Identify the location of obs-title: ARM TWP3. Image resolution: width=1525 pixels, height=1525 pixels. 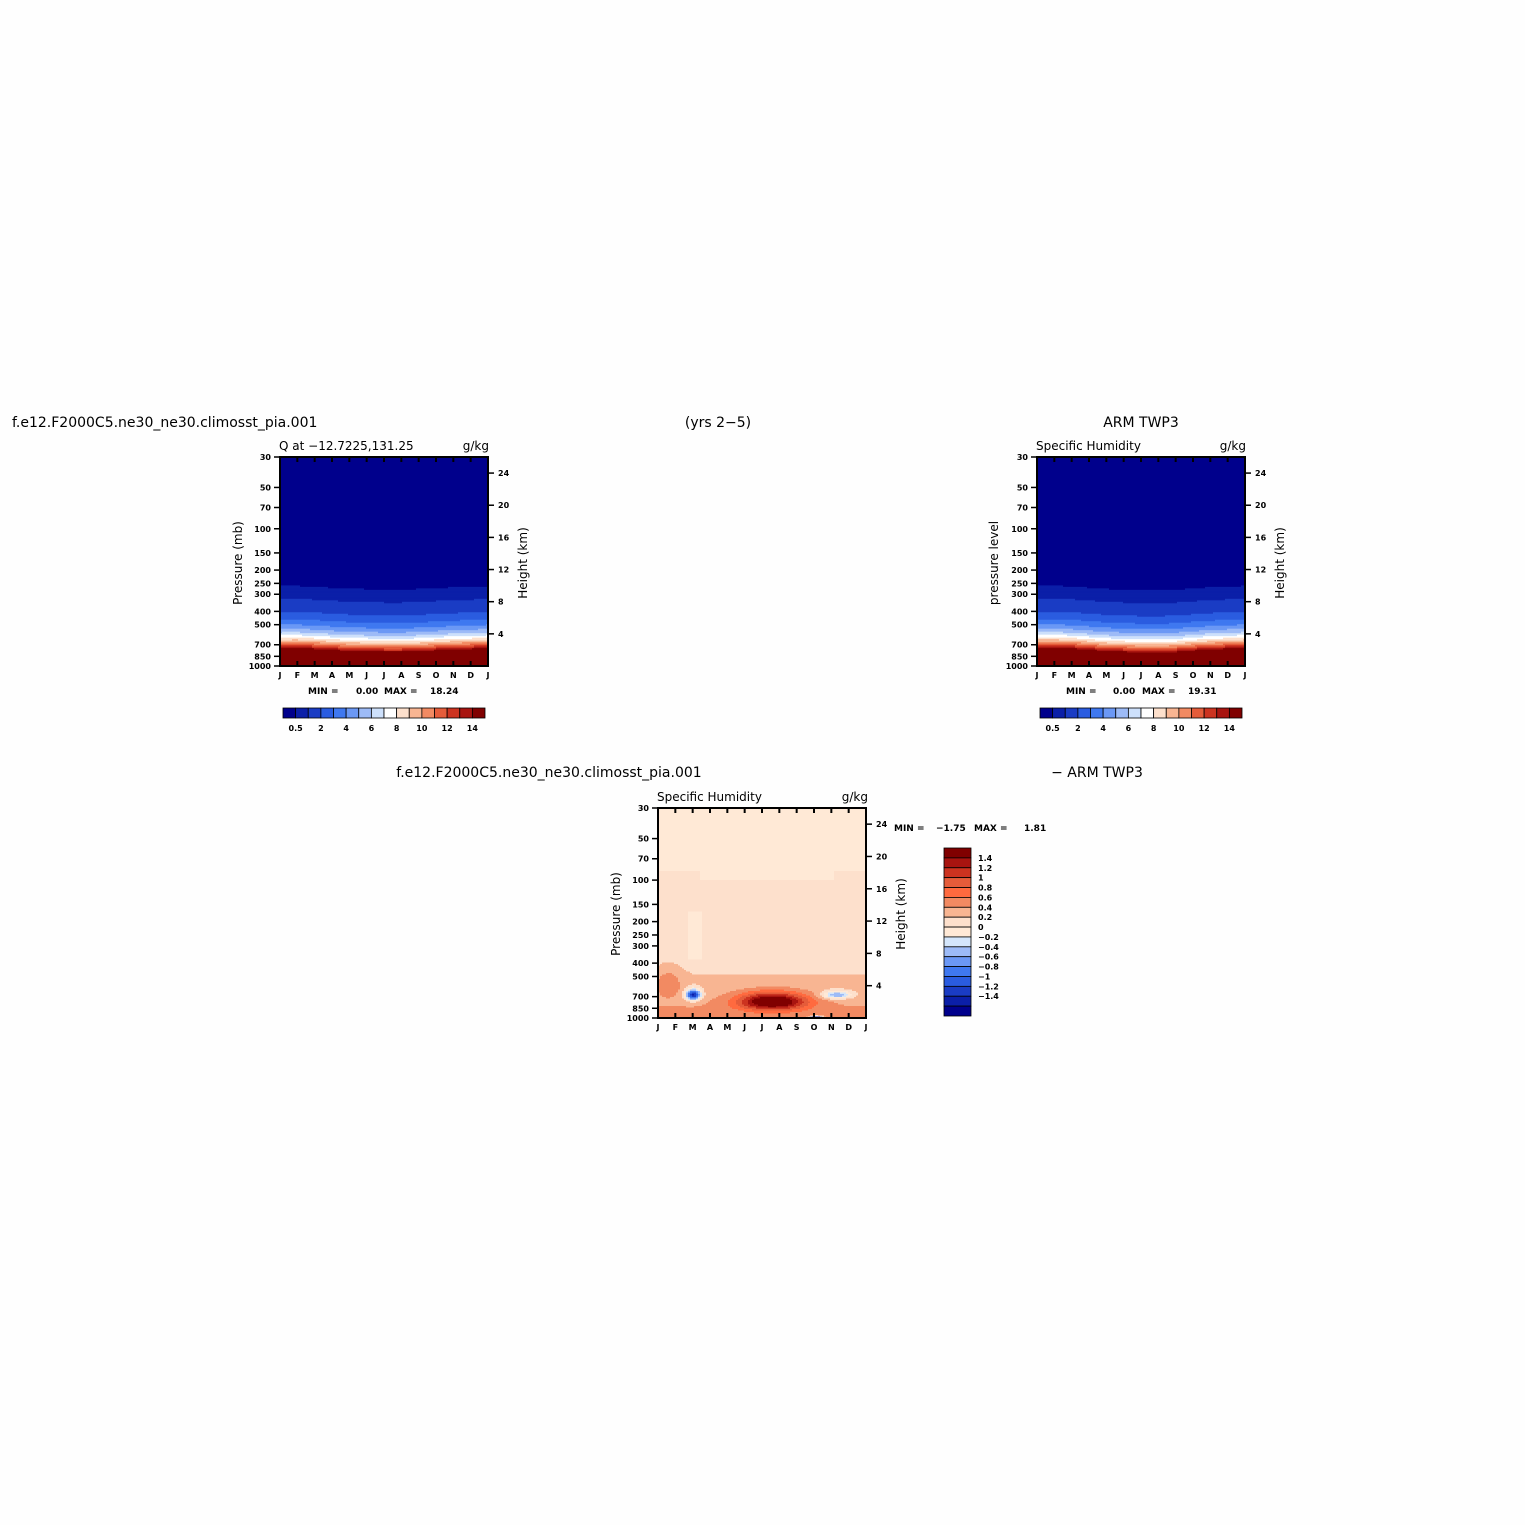
(1141, 423).